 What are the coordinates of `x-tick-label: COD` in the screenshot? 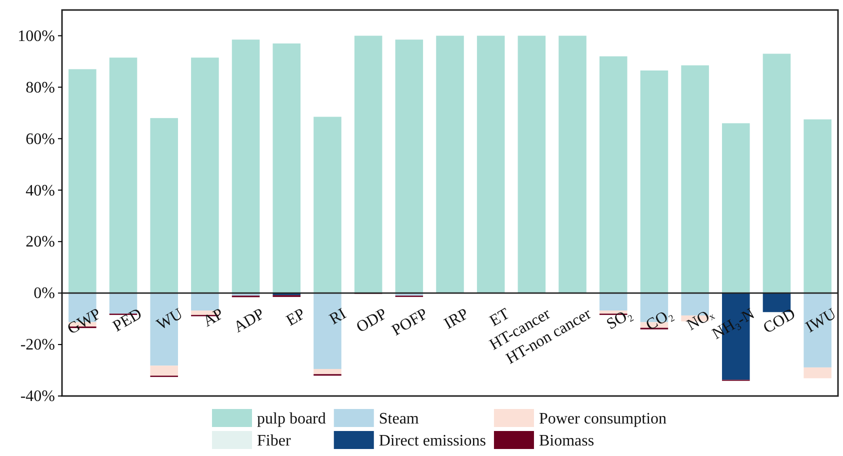 It's located at (779, 322).